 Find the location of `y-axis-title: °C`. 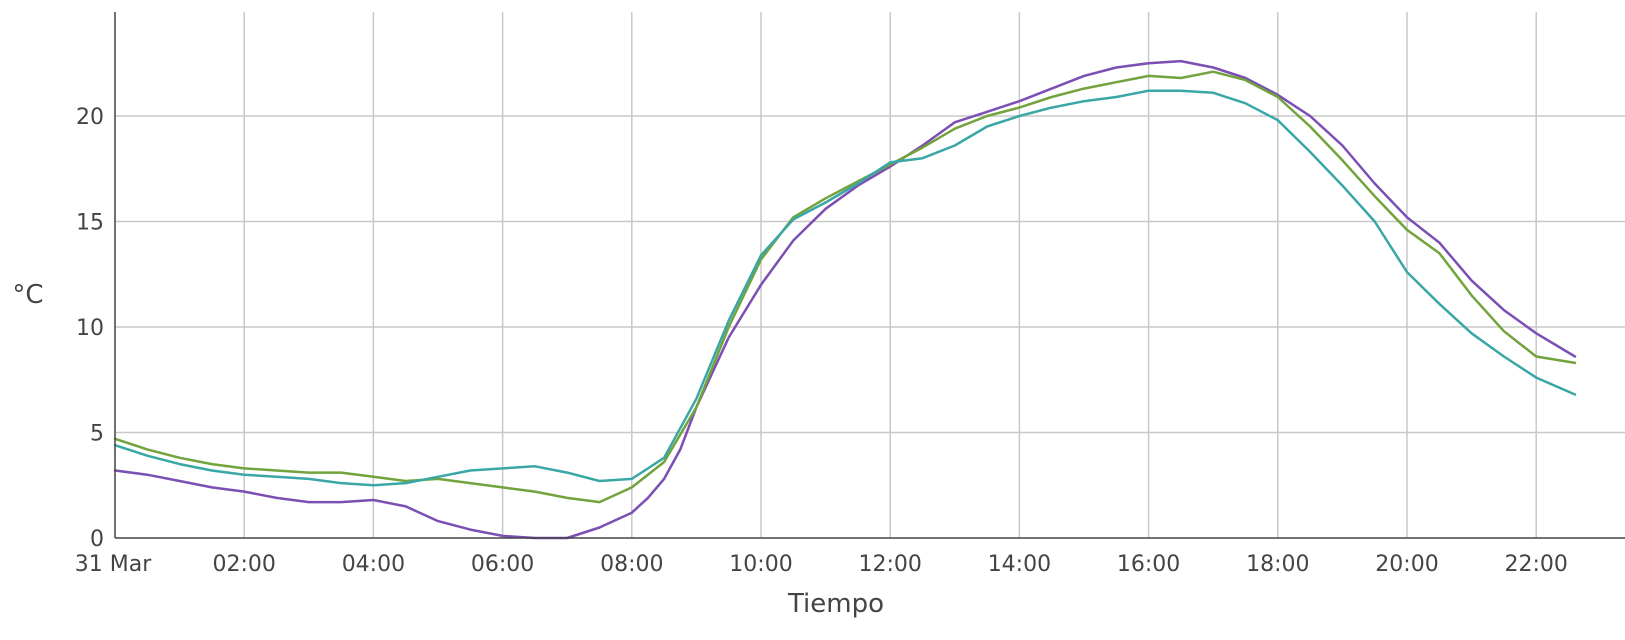

y-axis-title: °C is located at coordinates (27, 295).